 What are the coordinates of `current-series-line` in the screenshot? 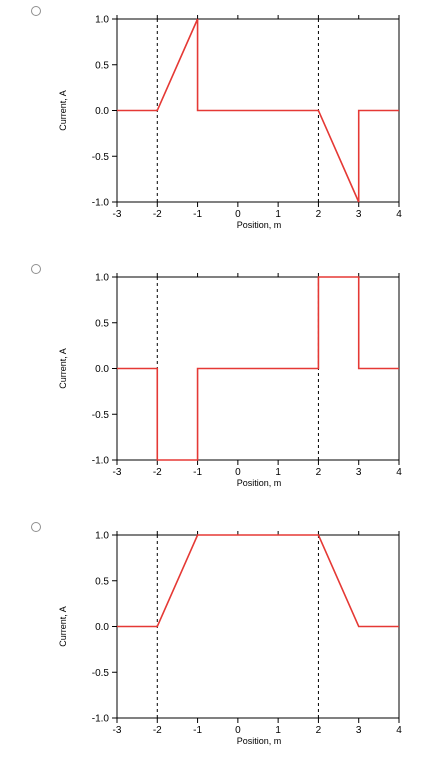 It's located at (258, 581).